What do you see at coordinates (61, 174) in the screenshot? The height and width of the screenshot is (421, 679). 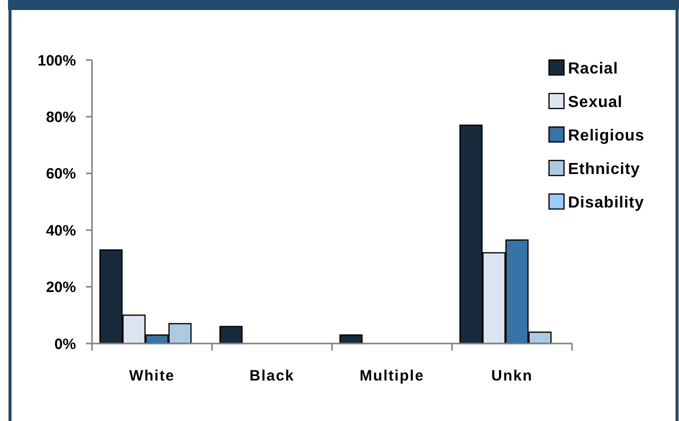 I see `y-tick-label: 60%` at bounding box center [61, 174].